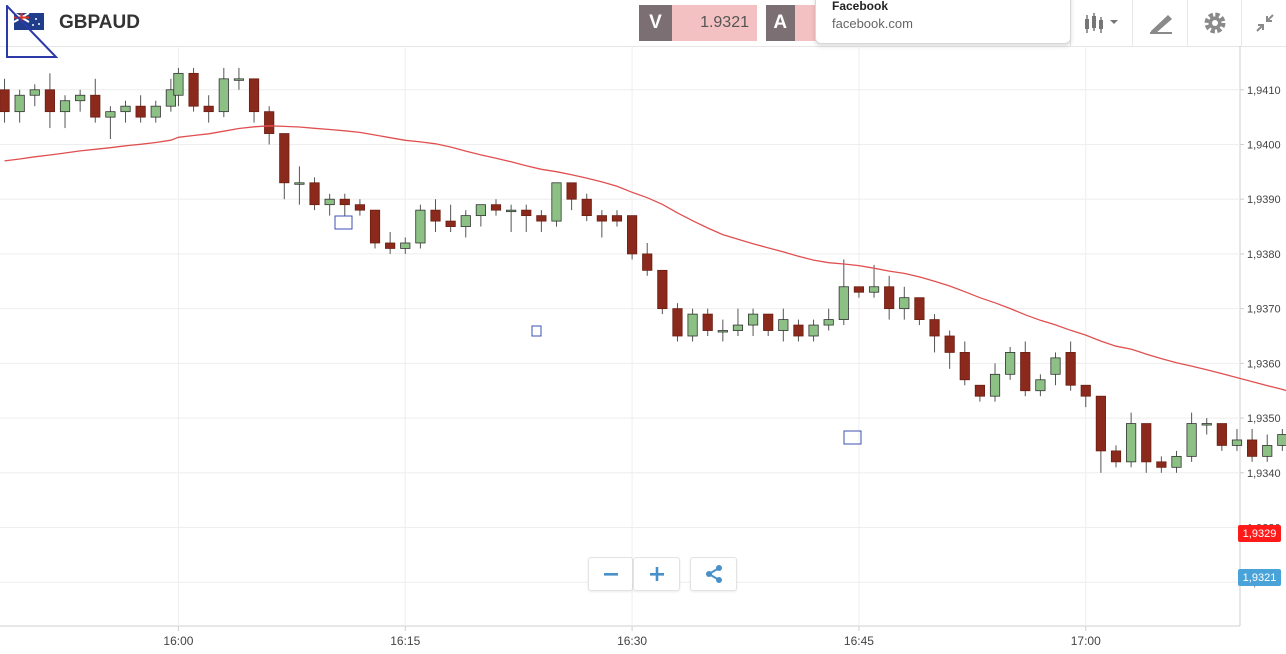 This screenshot has height=654, width=1286. What do you see at coordinates (1259, 533) in the screenshot?
I see `moving-average-price-tag: 1,9329` at bounding box center [1259, 533].